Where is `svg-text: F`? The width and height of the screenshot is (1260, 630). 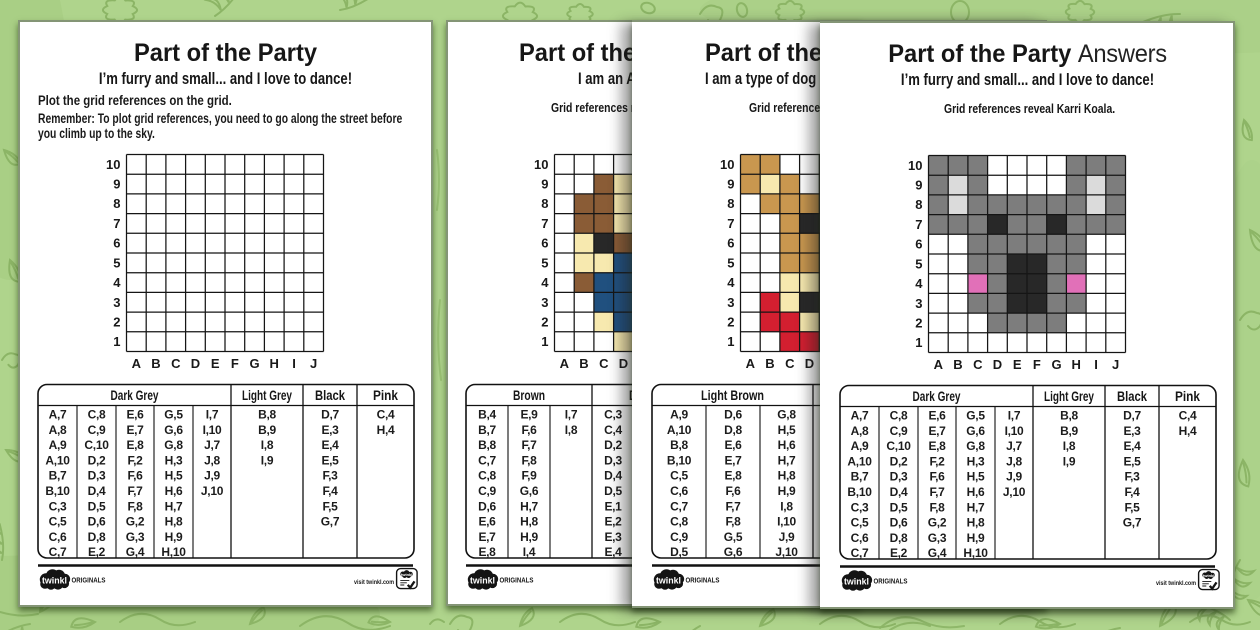
svg-text: F is located at coordinates (235, 363).